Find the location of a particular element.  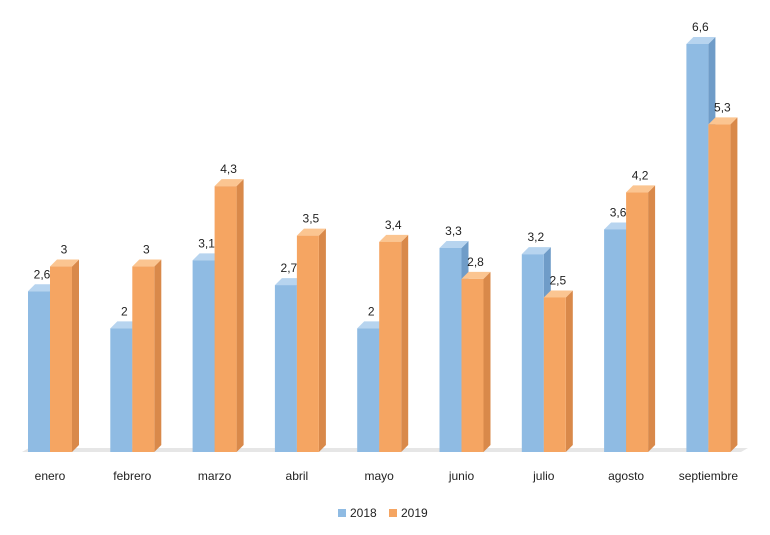

bar-abril-2019 is located at coordinates (307, 343).